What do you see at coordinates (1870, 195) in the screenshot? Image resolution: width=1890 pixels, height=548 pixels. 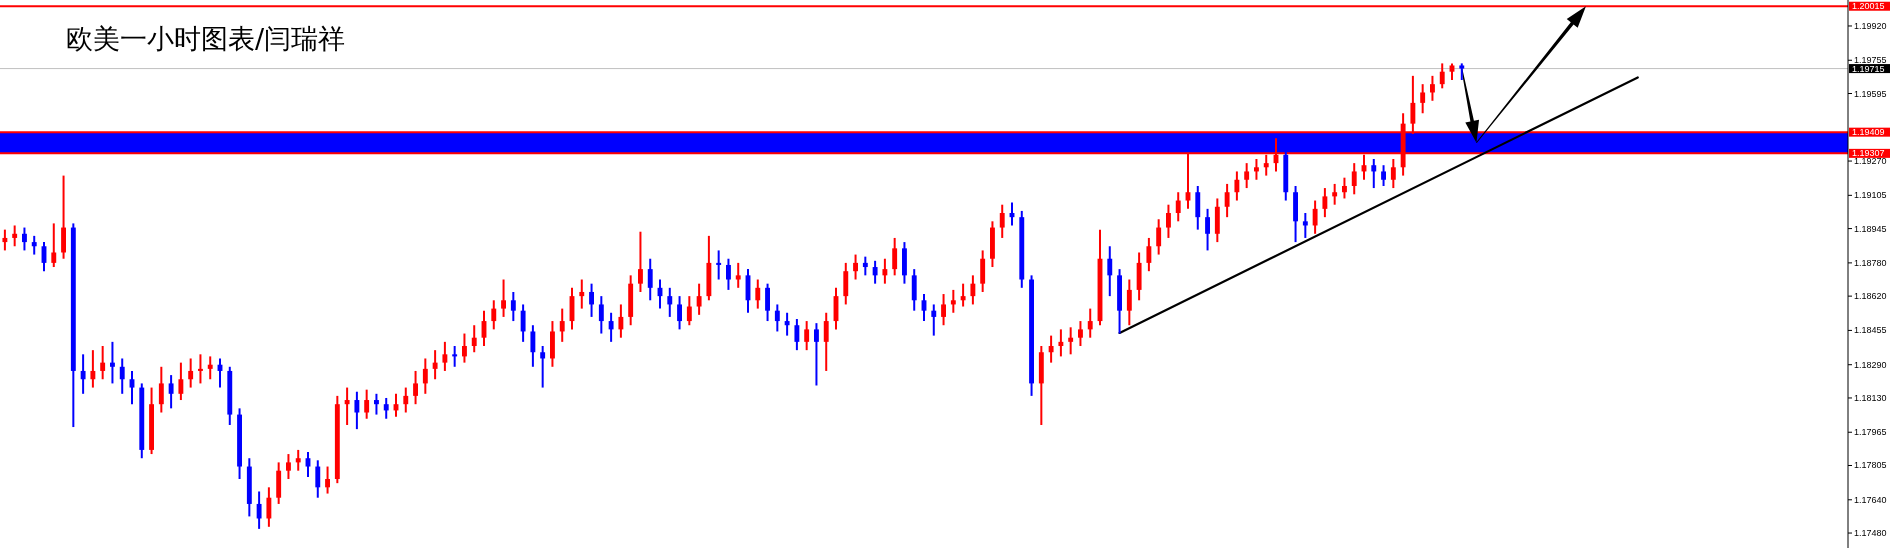 I see `y-tick-label: 1.19105` at bounding box center [1870, 195].